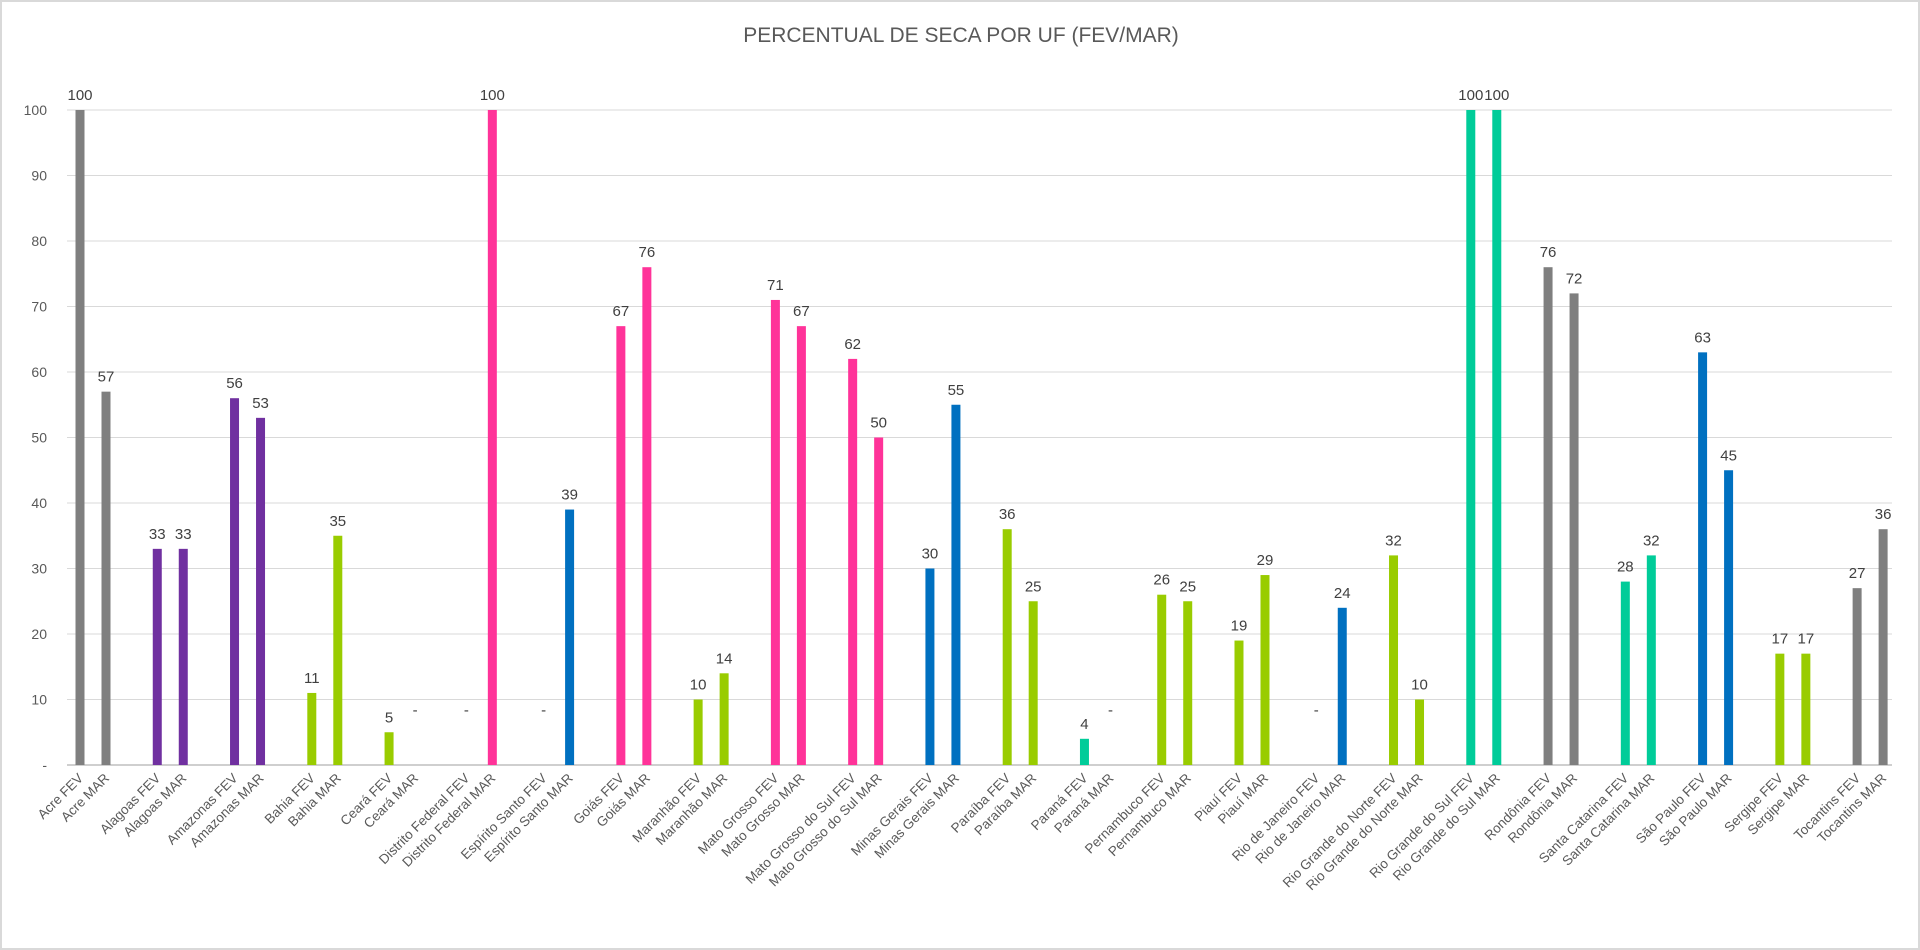 The width and height of the screenshot is (1920, 950). Describe the element at coordinates (1265, 560) in the screenshot. I see `data-label: 29` at that location.